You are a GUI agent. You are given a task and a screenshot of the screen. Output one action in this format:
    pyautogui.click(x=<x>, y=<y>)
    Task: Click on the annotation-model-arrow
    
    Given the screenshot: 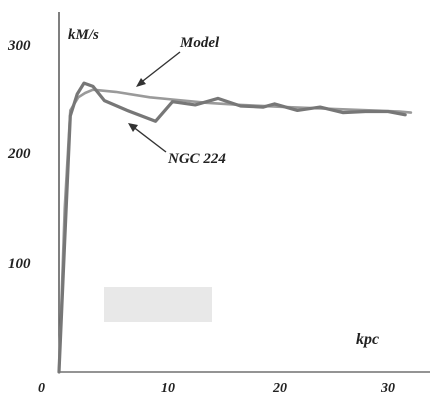 What is the action you would take?
    pyautogui.click(x=159, y=68)
    